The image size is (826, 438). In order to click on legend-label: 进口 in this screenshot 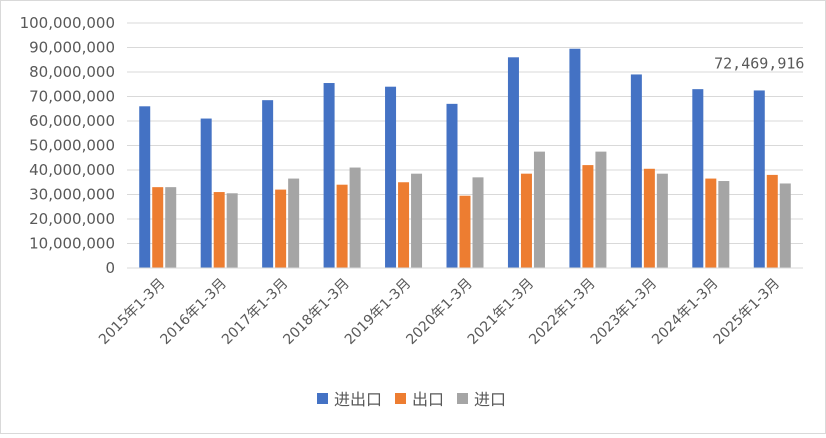, I will do `click(490, 399)`.